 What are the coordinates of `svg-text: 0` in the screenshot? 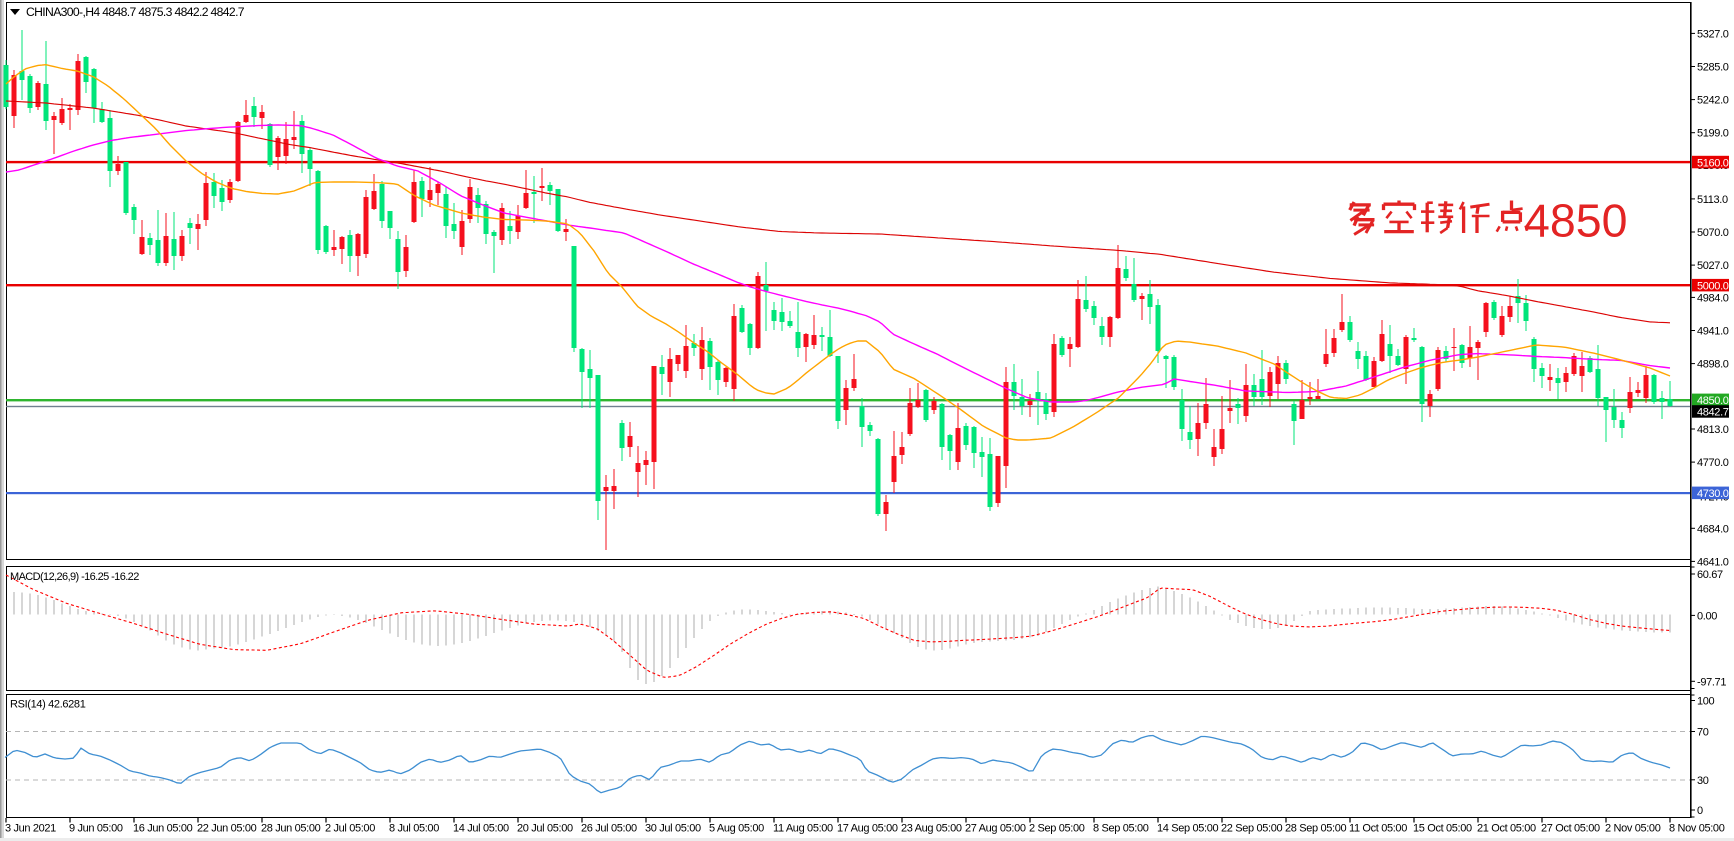 It's located at (1700, 811).